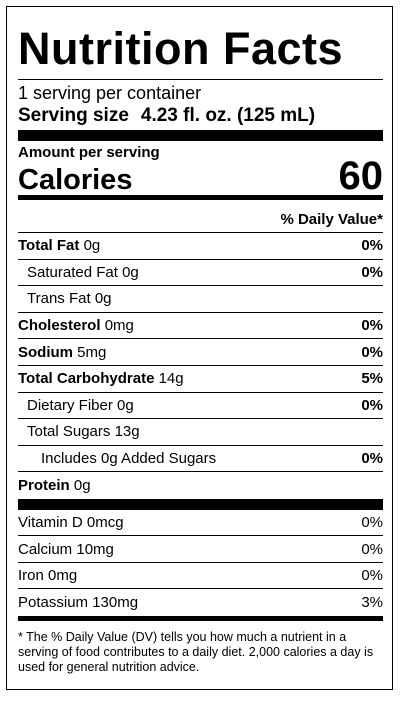 The height and width of the screenshot is (707, 402). I want to click on nutrient-name: Total Carbohydrate, so click(86, 379).